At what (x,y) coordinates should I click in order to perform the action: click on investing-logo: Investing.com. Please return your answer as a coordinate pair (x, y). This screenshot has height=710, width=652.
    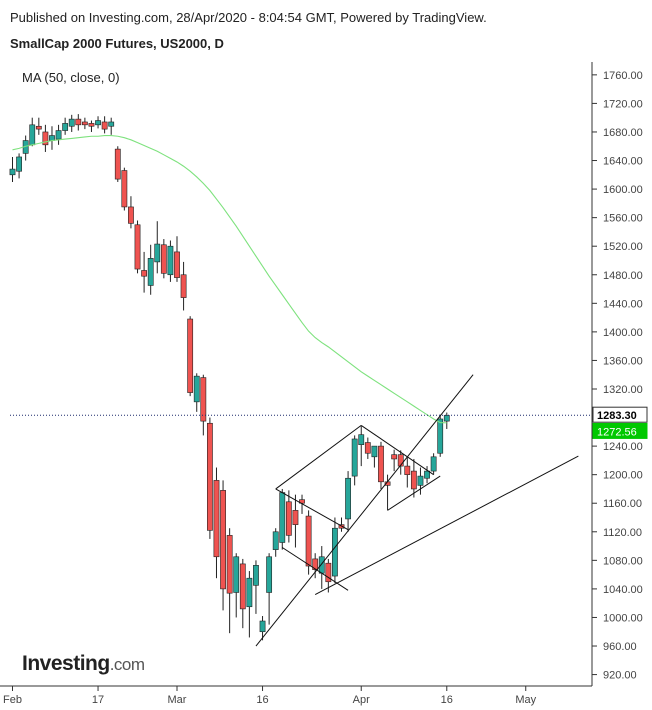
    Looking at the image, I should click on (83, 664).